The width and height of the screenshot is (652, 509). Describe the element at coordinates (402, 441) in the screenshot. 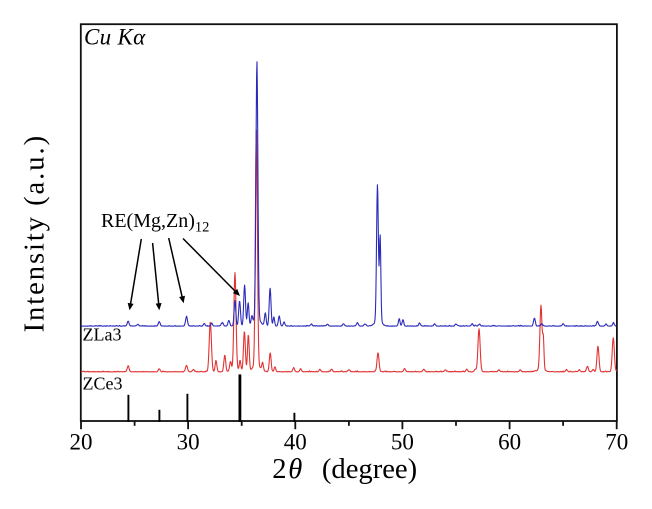

I see `svg-text: 50` at that location.